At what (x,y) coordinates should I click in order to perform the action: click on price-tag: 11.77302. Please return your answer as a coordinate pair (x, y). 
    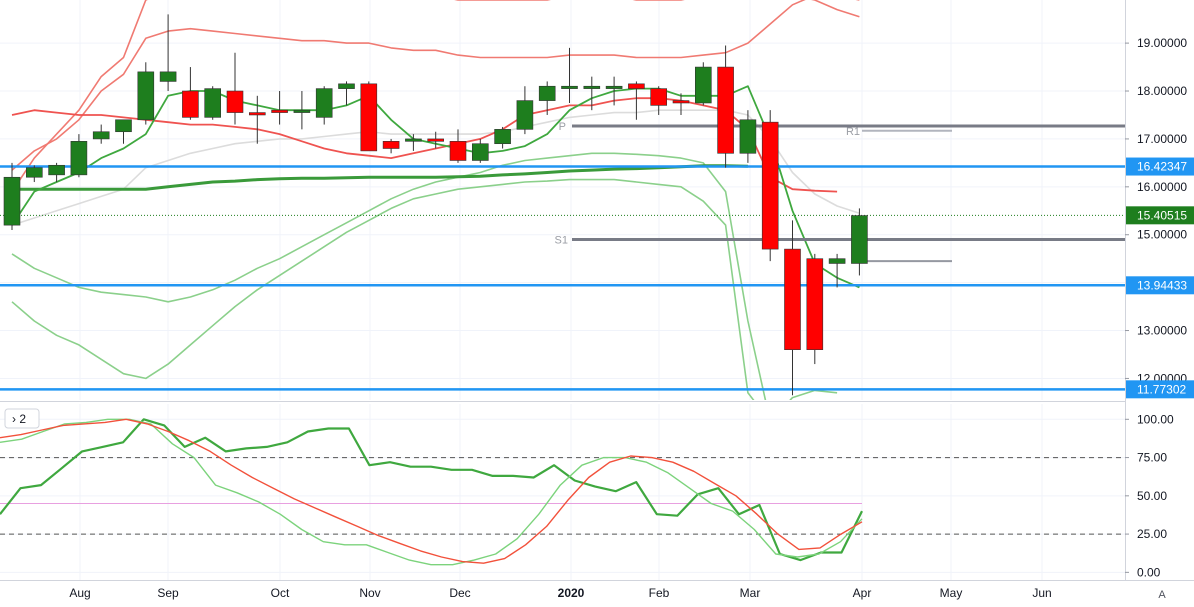
    Looking at the image, I should click on (1160, 389).